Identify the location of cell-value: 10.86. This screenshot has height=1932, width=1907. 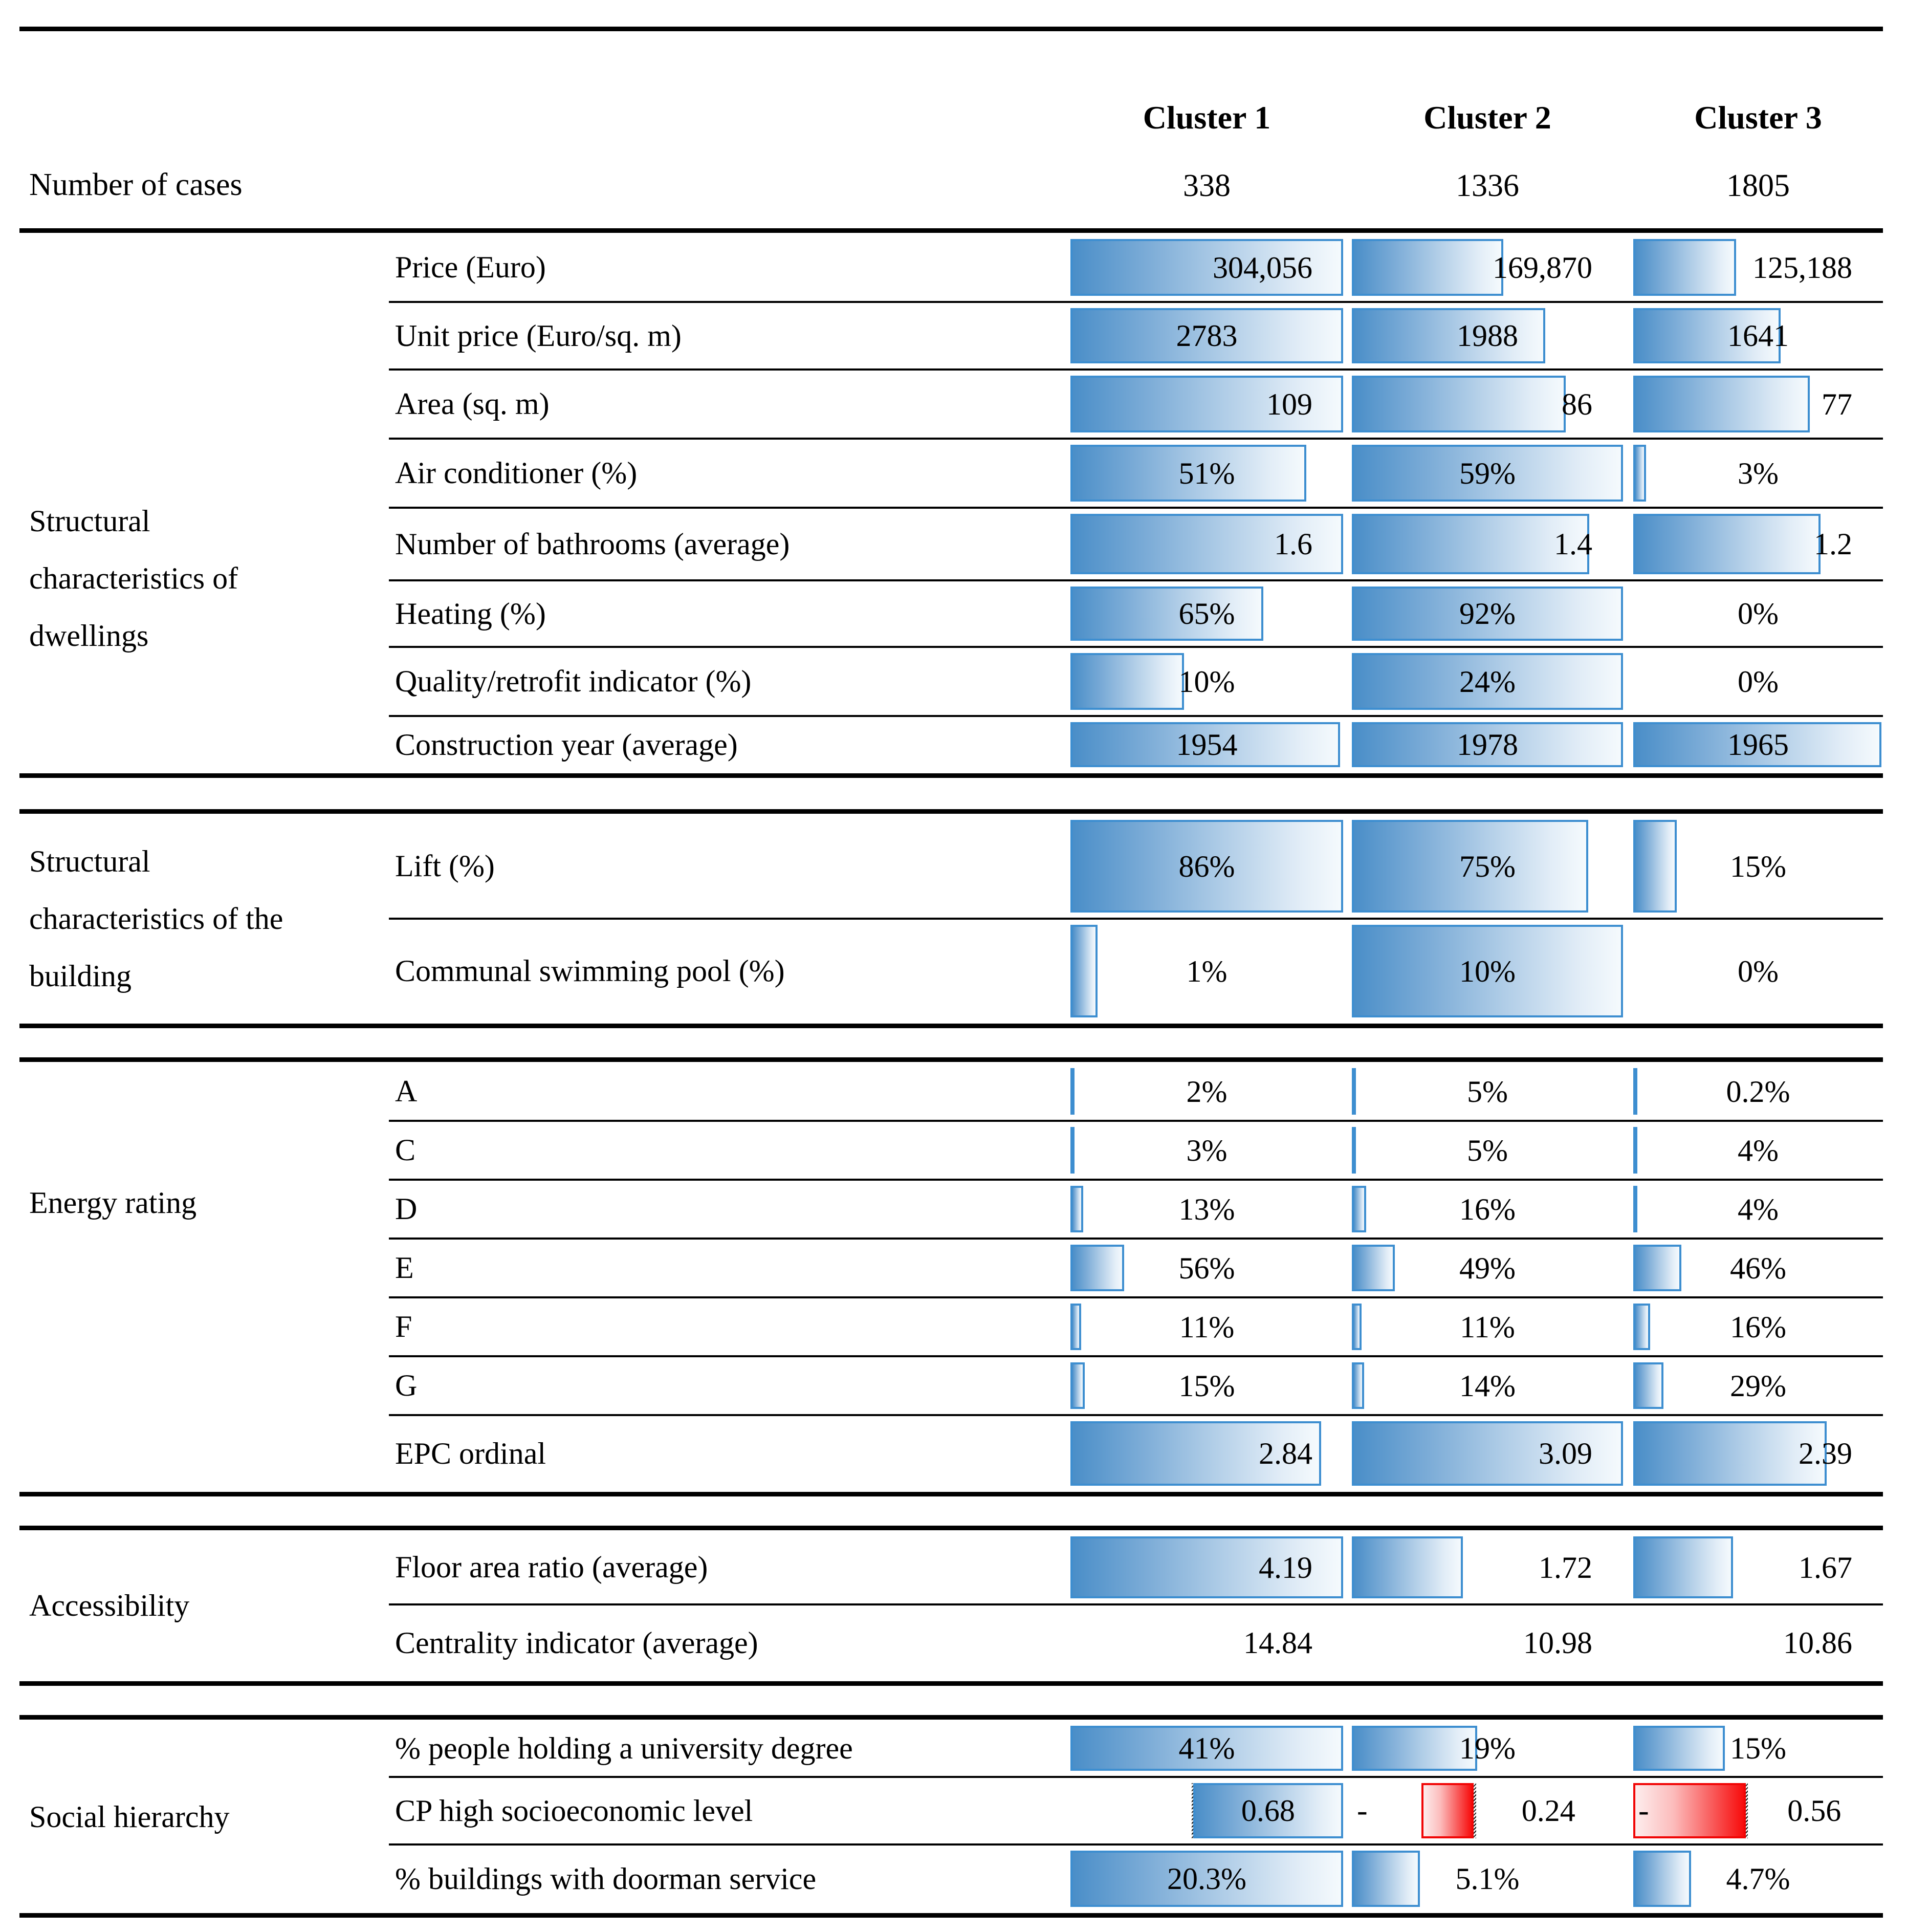
(1818, 1643).